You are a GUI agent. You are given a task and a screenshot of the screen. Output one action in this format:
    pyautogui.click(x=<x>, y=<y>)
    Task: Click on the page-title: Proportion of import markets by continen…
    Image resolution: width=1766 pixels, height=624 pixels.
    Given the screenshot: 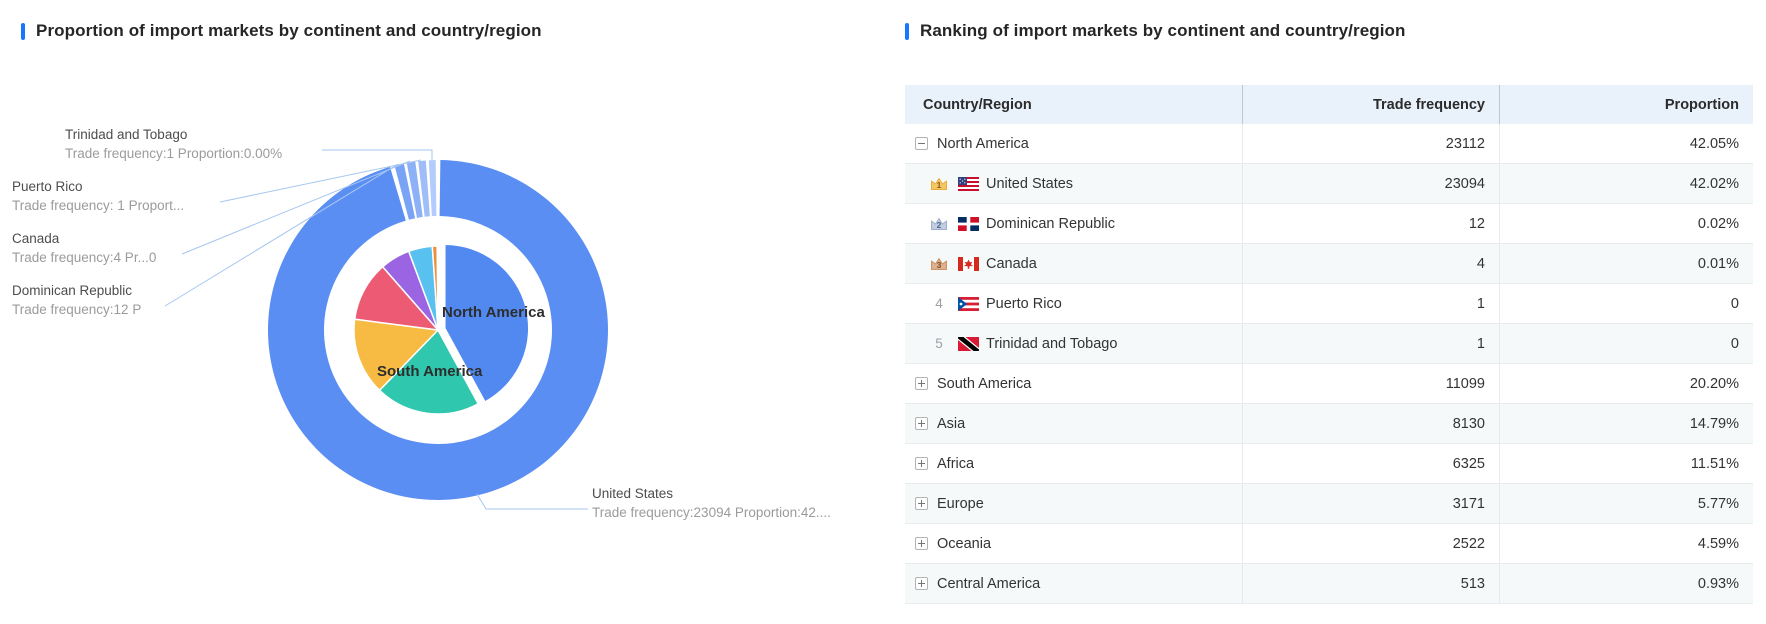 What is the action you would take?
    pyautogui.click(x=289, y=30)
    